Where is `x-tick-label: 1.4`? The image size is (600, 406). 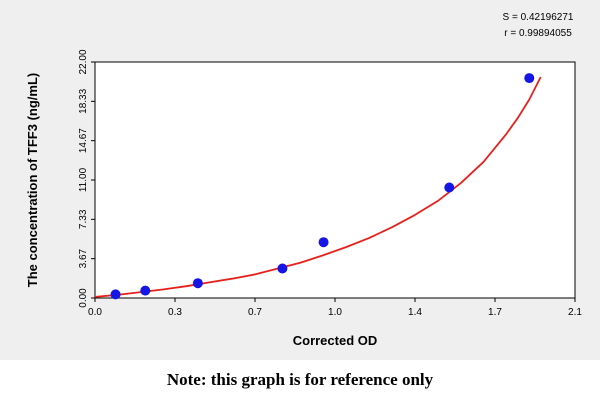 x-tick-label: 1.4 is located at coordinates (415, 312).